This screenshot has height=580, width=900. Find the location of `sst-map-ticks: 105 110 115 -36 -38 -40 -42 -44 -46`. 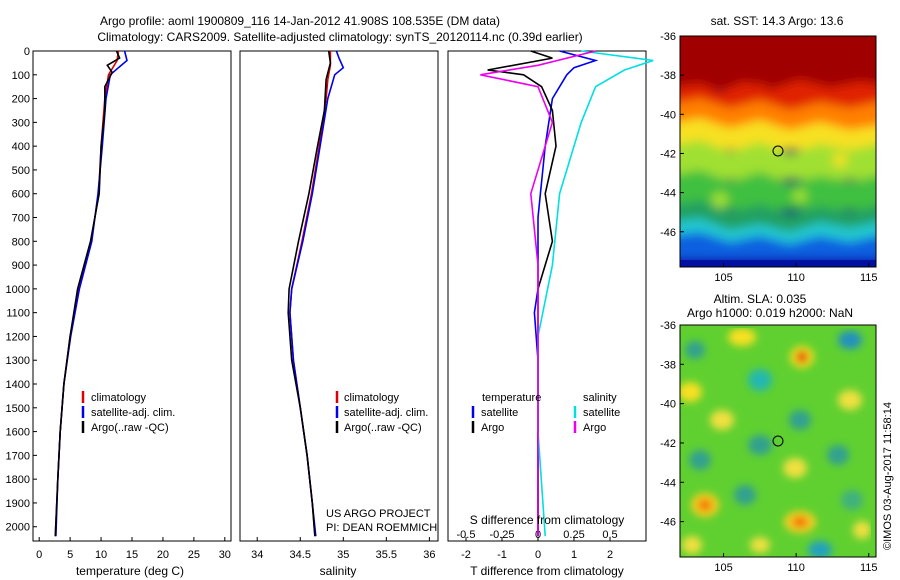

sst-map-ticks: 105 110 115 -36 -38 -40 -42 -44 -46 is located at coordinates (768, 157).